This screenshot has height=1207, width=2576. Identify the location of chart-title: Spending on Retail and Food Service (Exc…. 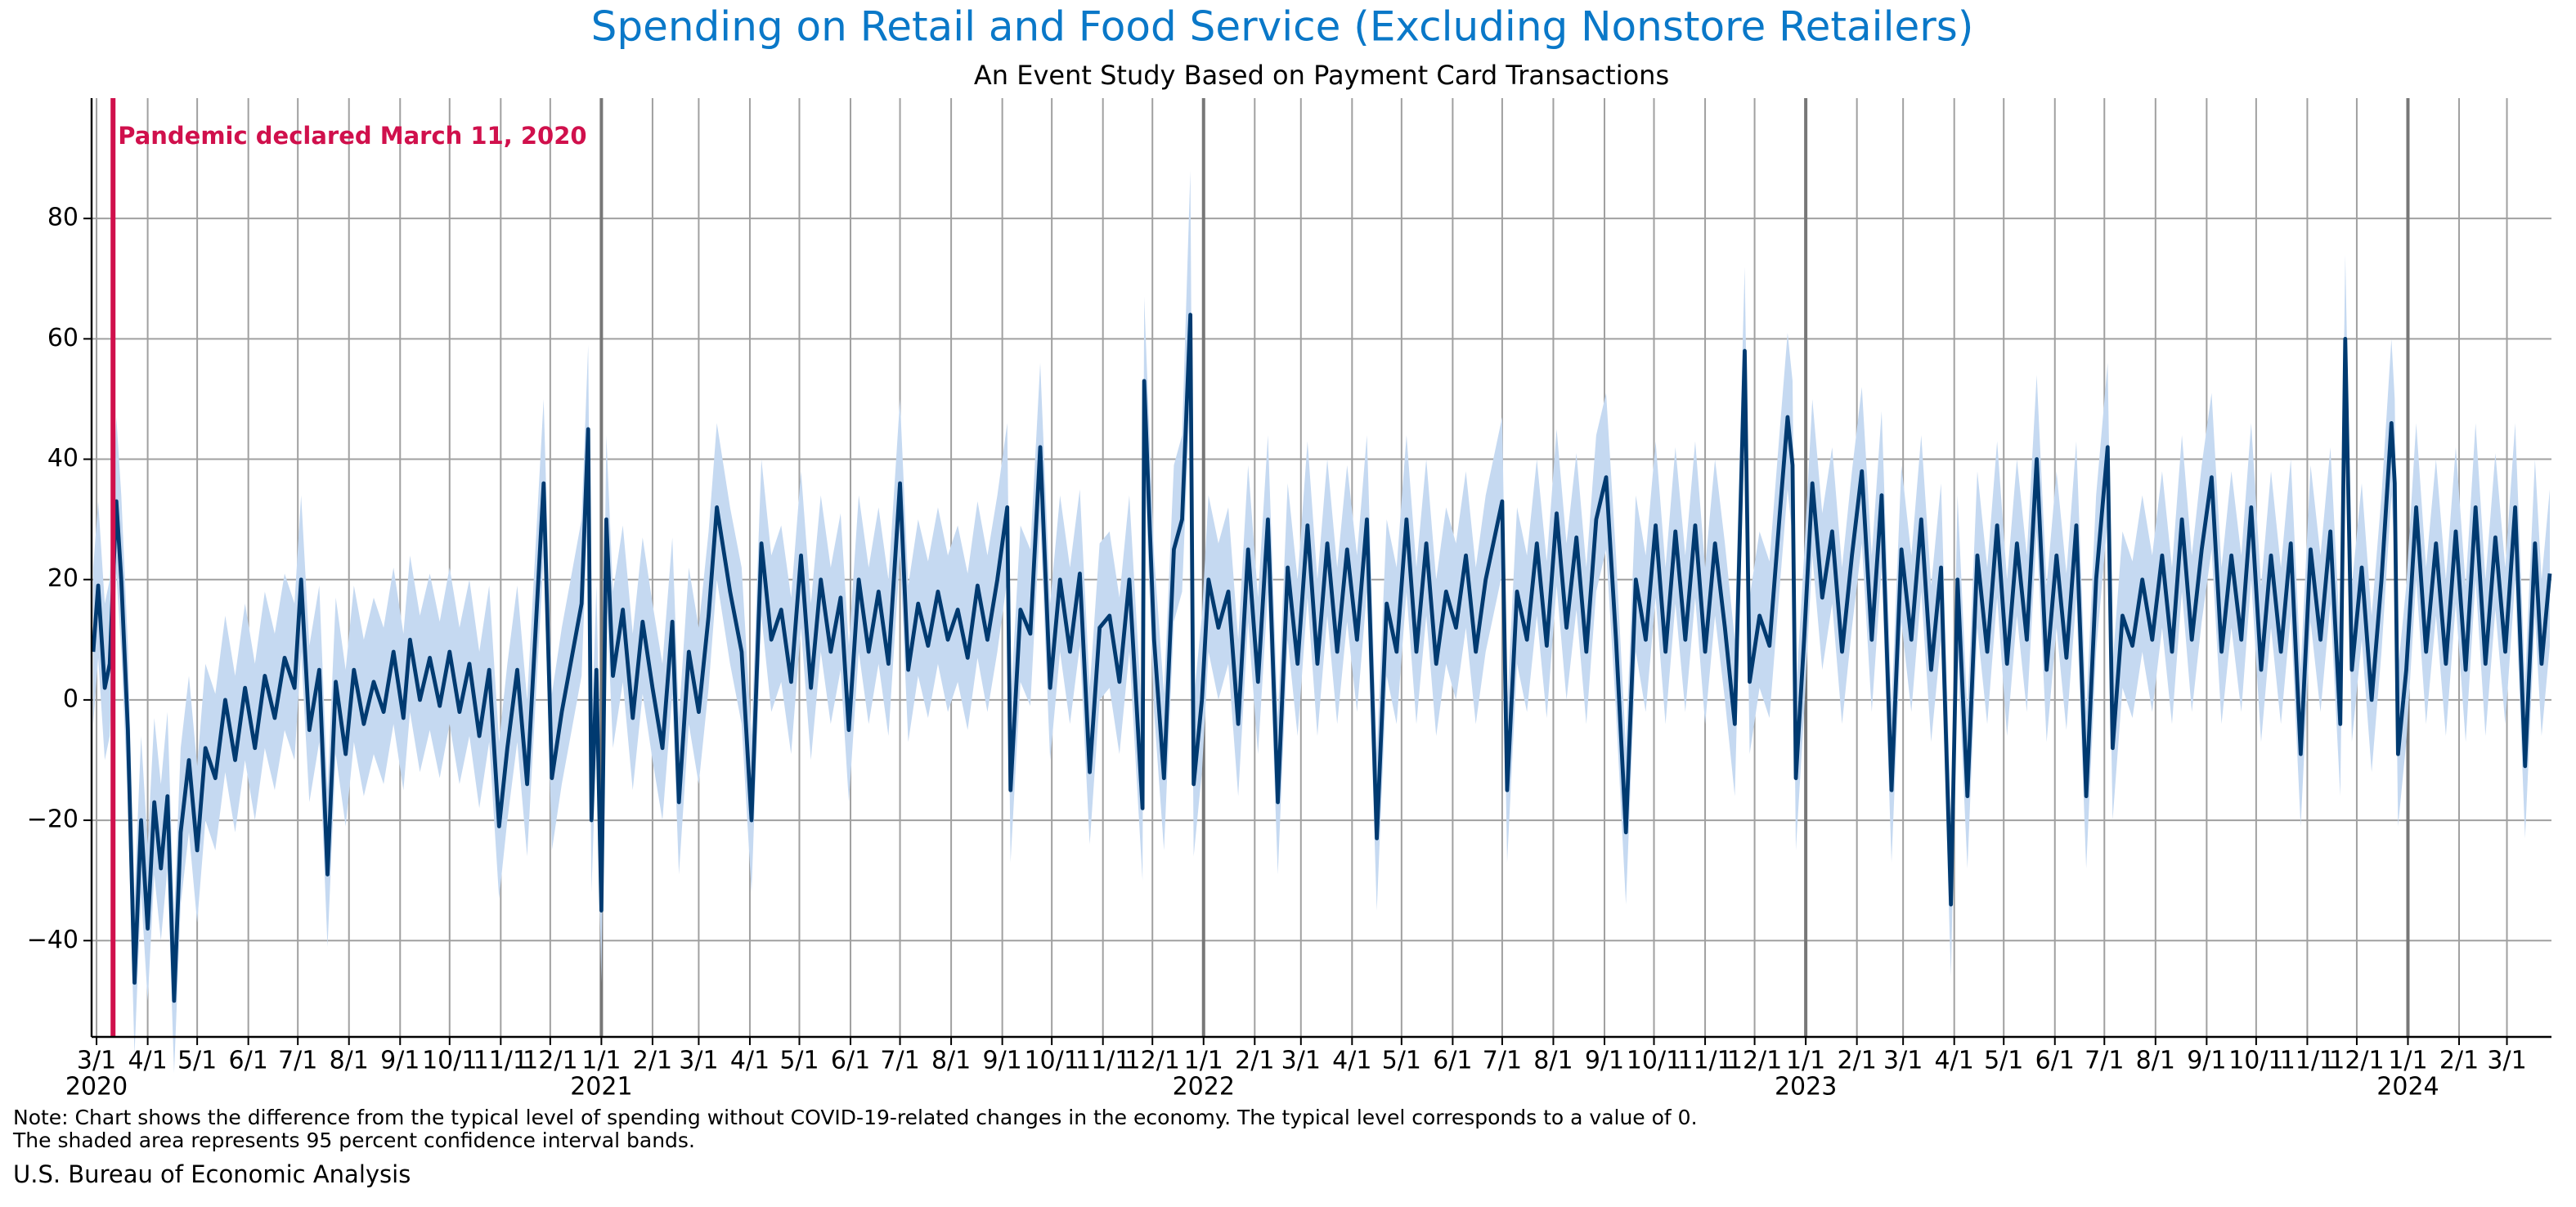
(1282, 27).